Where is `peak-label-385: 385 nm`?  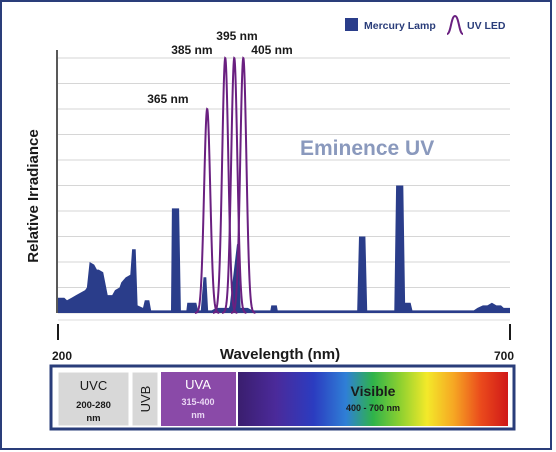 peak-label-385: 385 nm is located at coordinates (191, 50).